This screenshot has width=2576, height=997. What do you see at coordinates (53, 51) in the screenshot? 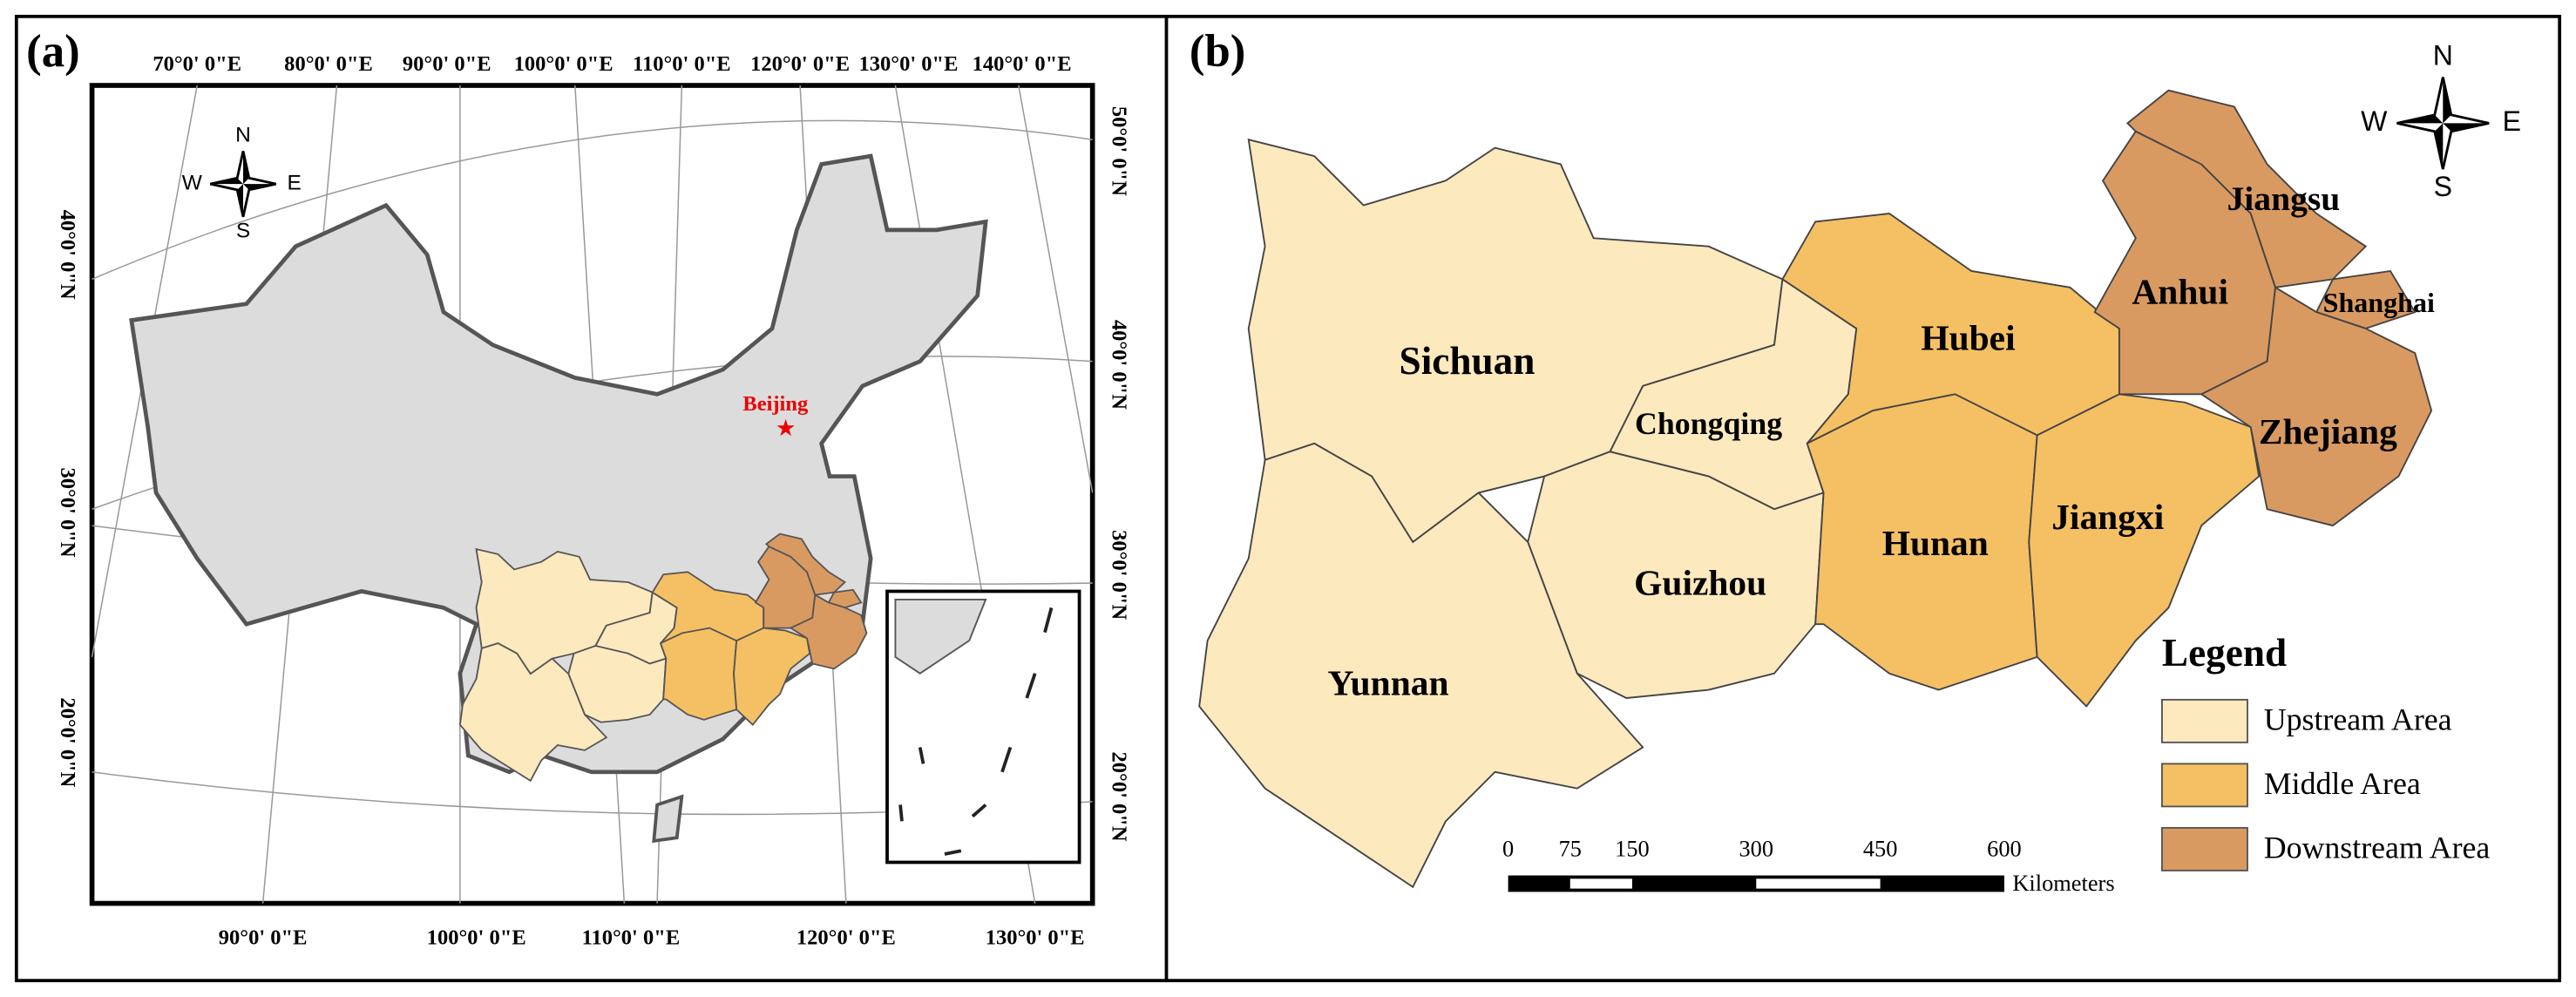
I see `panel-label: (a)` at bounding box center [53, 51].